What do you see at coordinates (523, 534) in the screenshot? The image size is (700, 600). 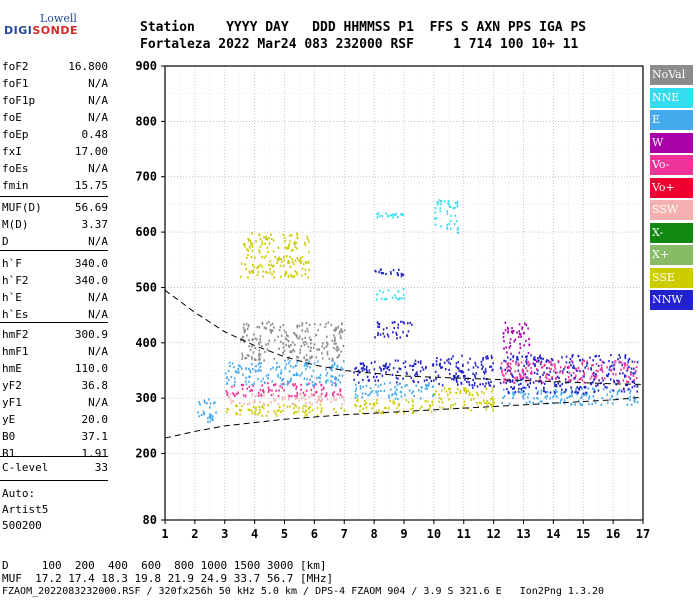 I see `x-tick-label: 13` at bounding box center [523, 534].